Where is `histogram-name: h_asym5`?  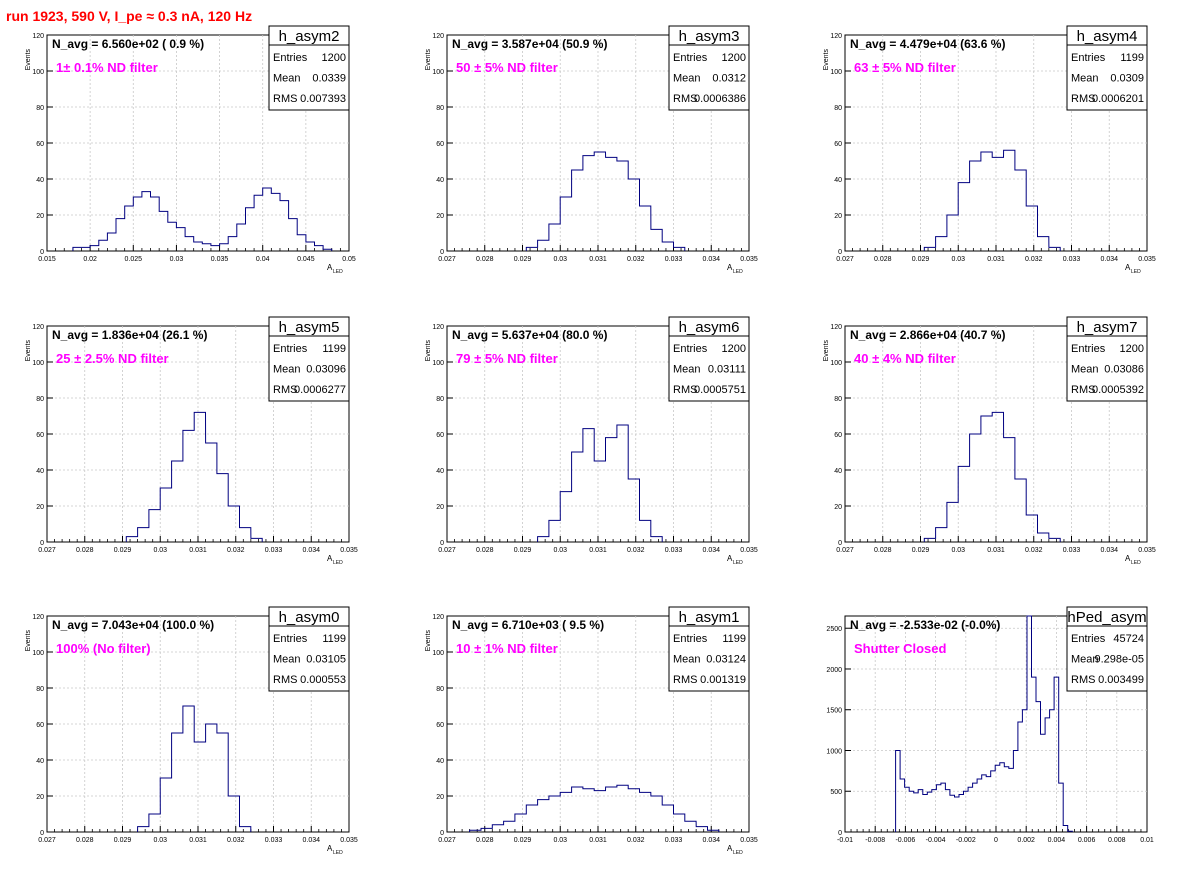
histogram-name: h_asym5 is located at coordinates (309, 327).